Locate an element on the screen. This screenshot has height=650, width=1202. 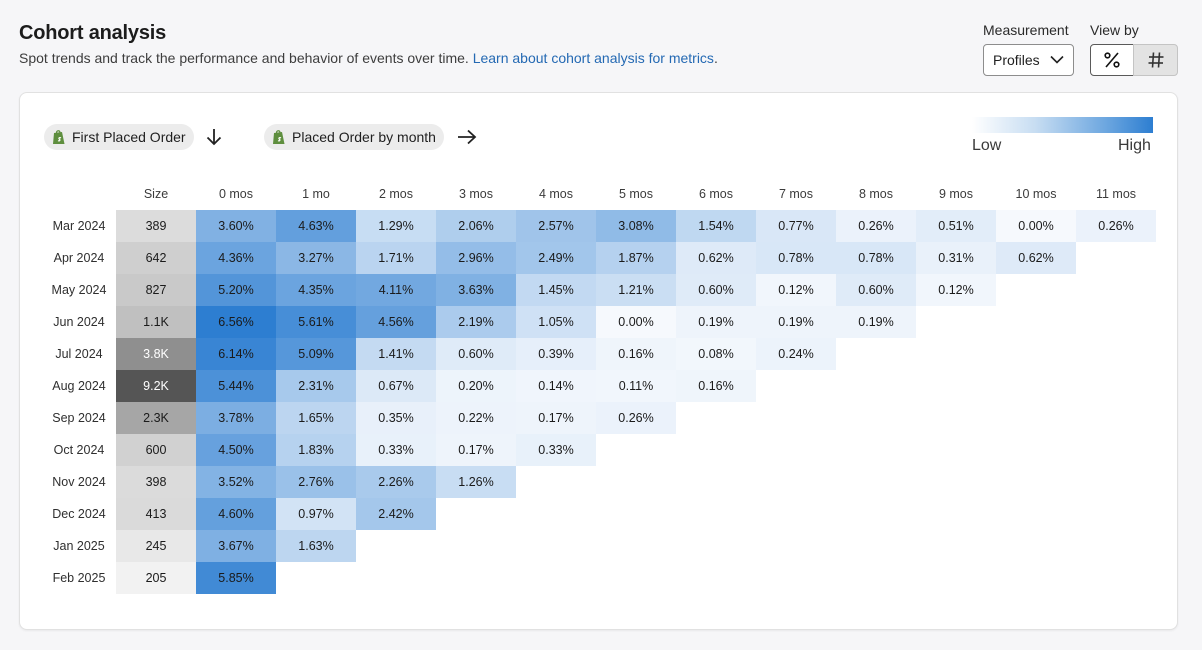
legend-high-label: High is located at coordinates (1134, 145).